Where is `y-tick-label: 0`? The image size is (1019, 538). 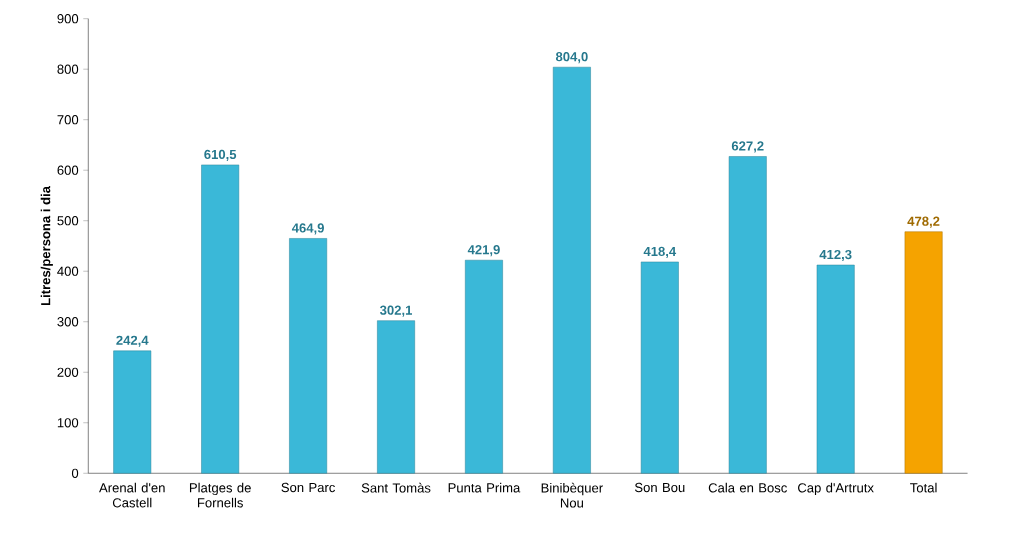
y-tick-label: 0 is located at coordinates (75, 473).